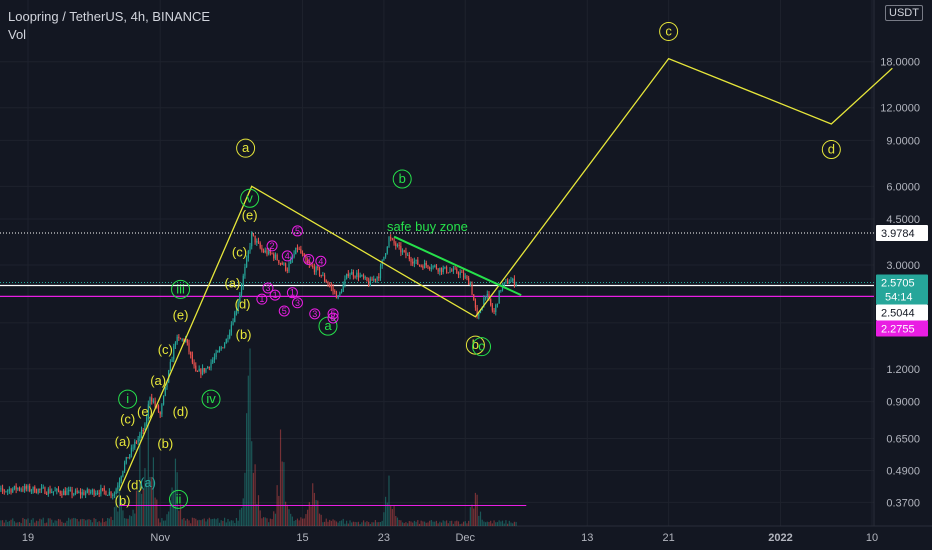  Describe the element at coordinates (17, 34) in the screenshot. I see `volume-indicator-label: Vol` at that location.